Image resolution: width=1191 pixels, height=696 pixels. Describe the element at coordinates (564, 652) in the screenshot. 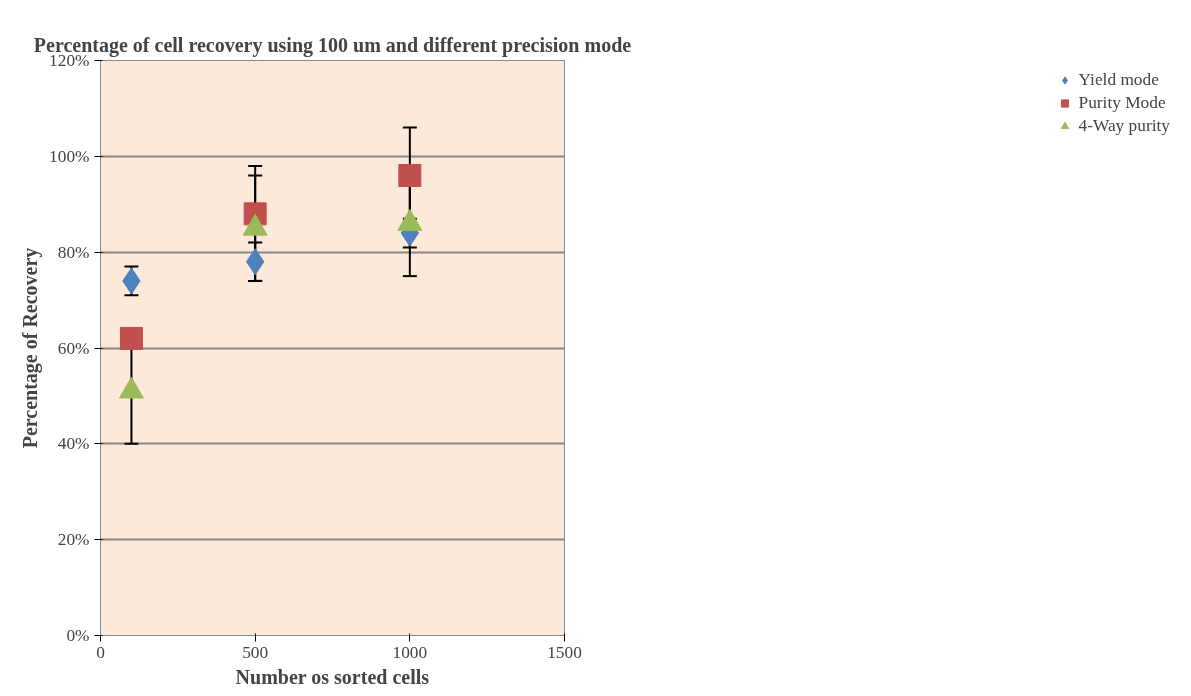

I see `x-tick-label: 1500` at that location.